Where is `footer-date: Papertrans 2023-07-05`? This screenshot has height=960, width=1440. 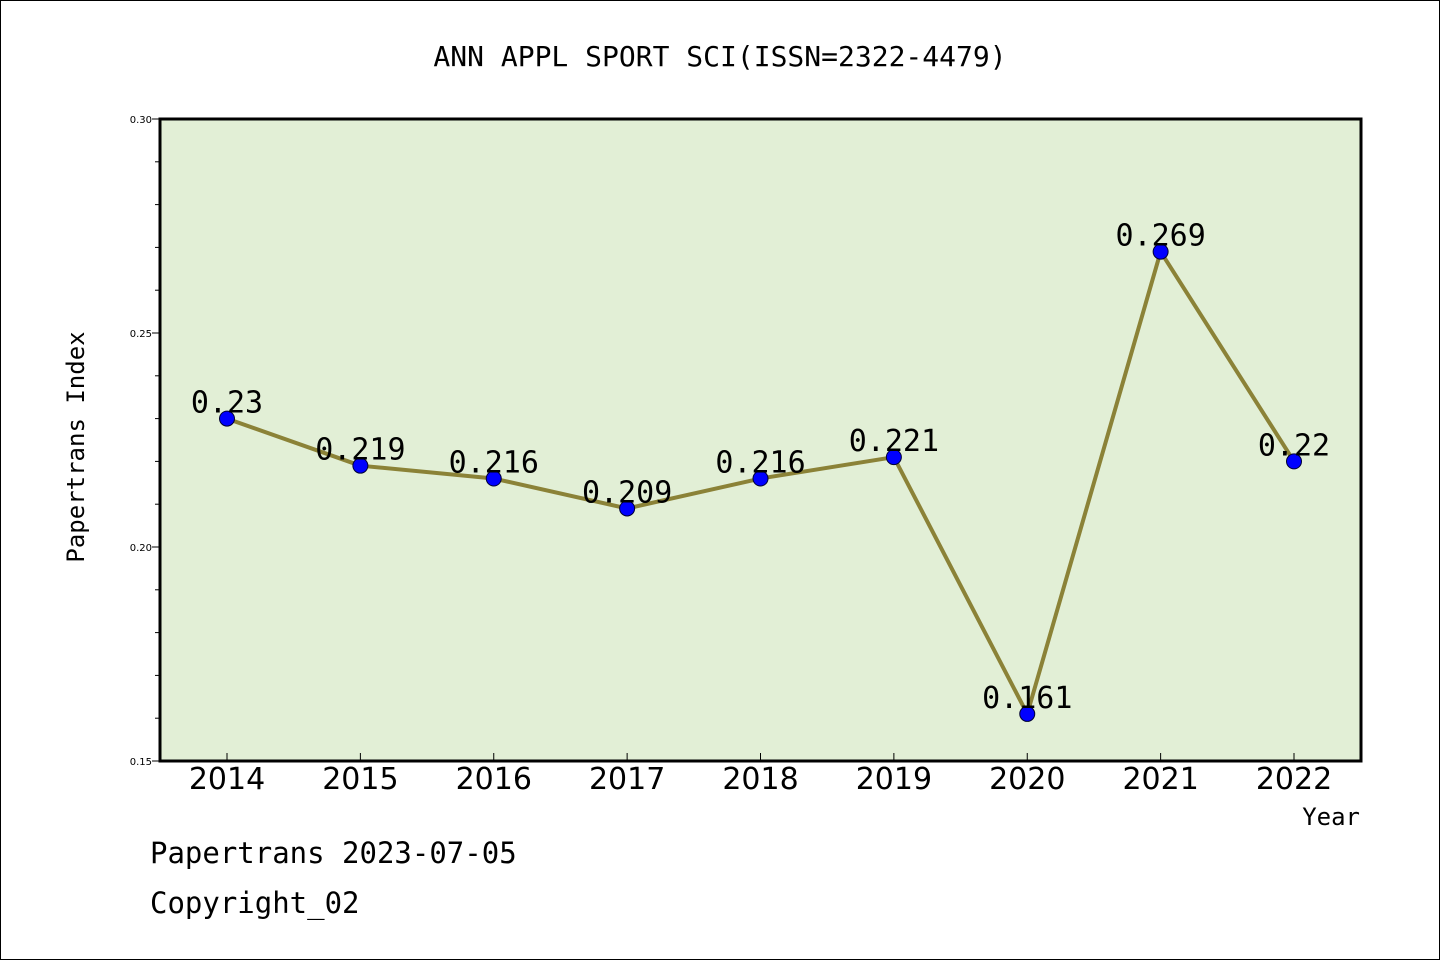 footer-date: Papertrans 2023-07-05 is located at coordinates (333, 853).